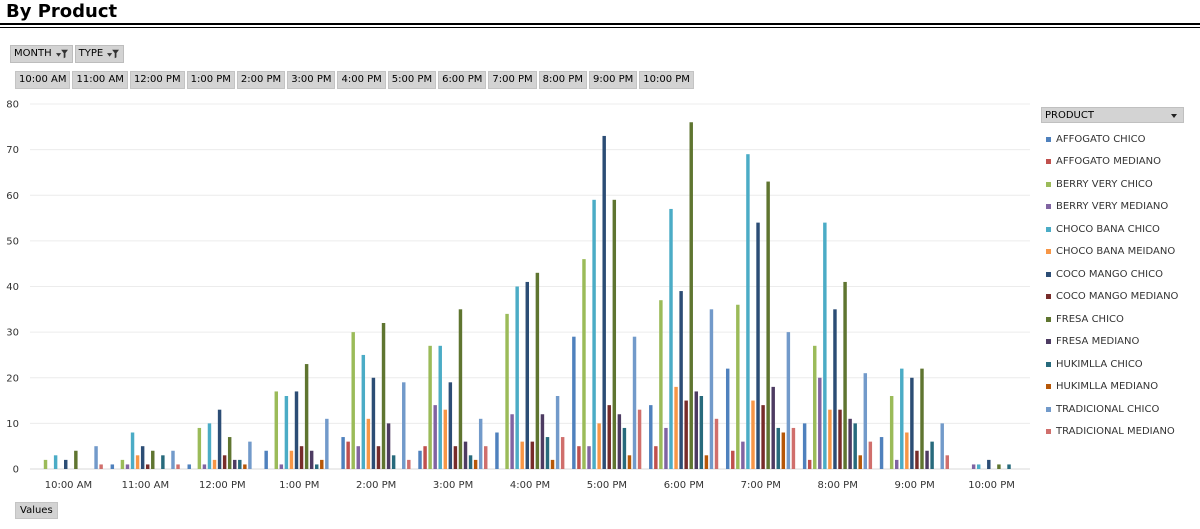  I want to click on y-tick-label: 30, so click(12, 333).